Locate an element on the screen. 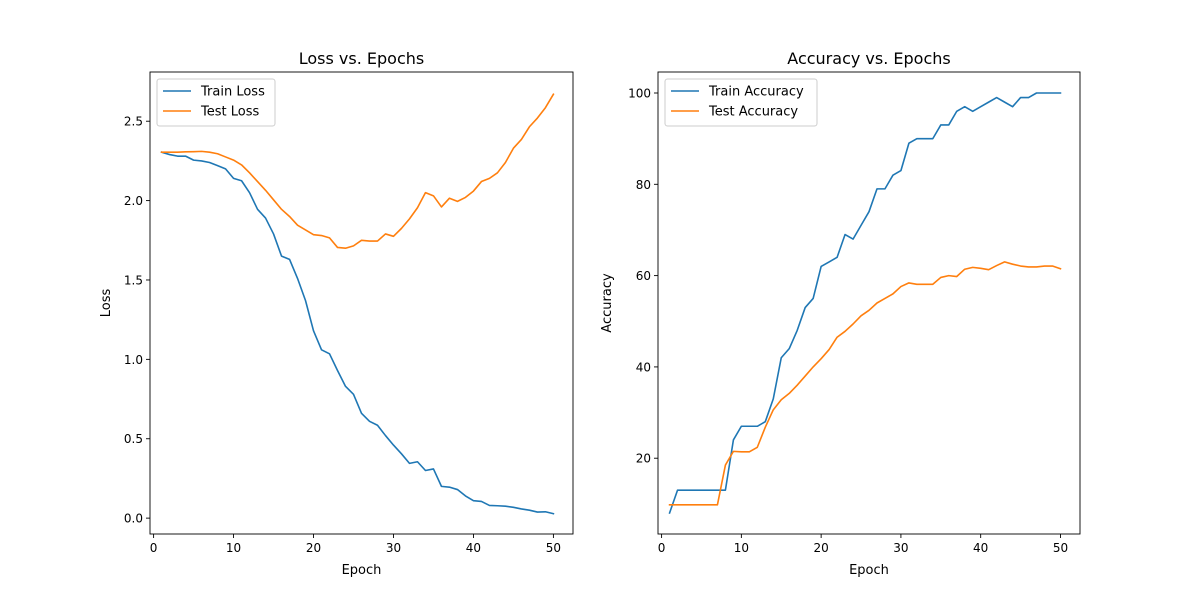  accuracy-chart-xtick-label: 20 is located at coordinates (820, 548).